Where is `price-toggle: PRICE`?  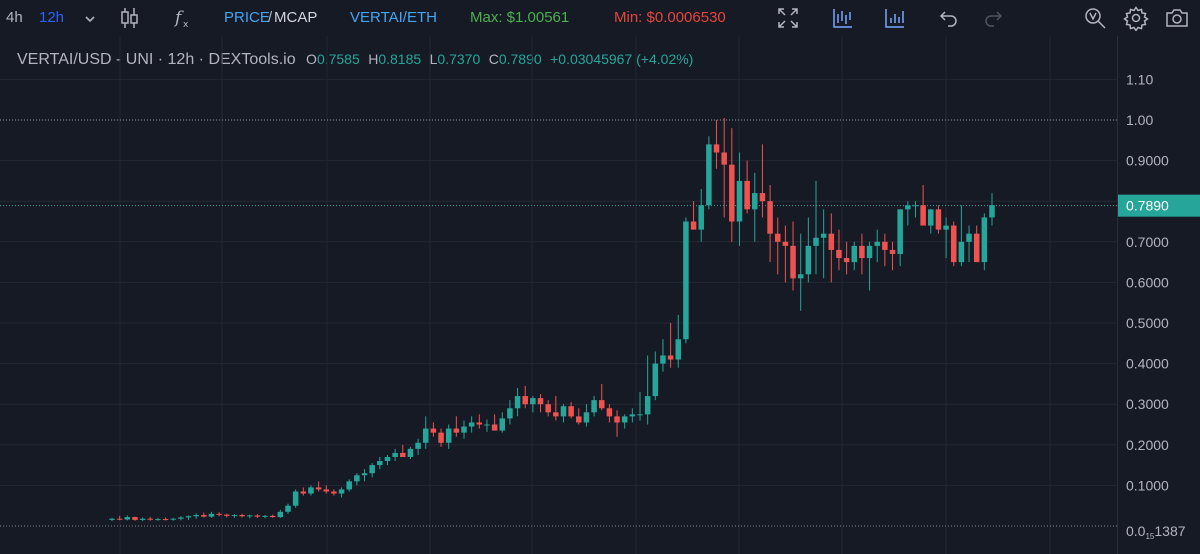
price-toggle: PRICE is located at coordinates (247, 17).